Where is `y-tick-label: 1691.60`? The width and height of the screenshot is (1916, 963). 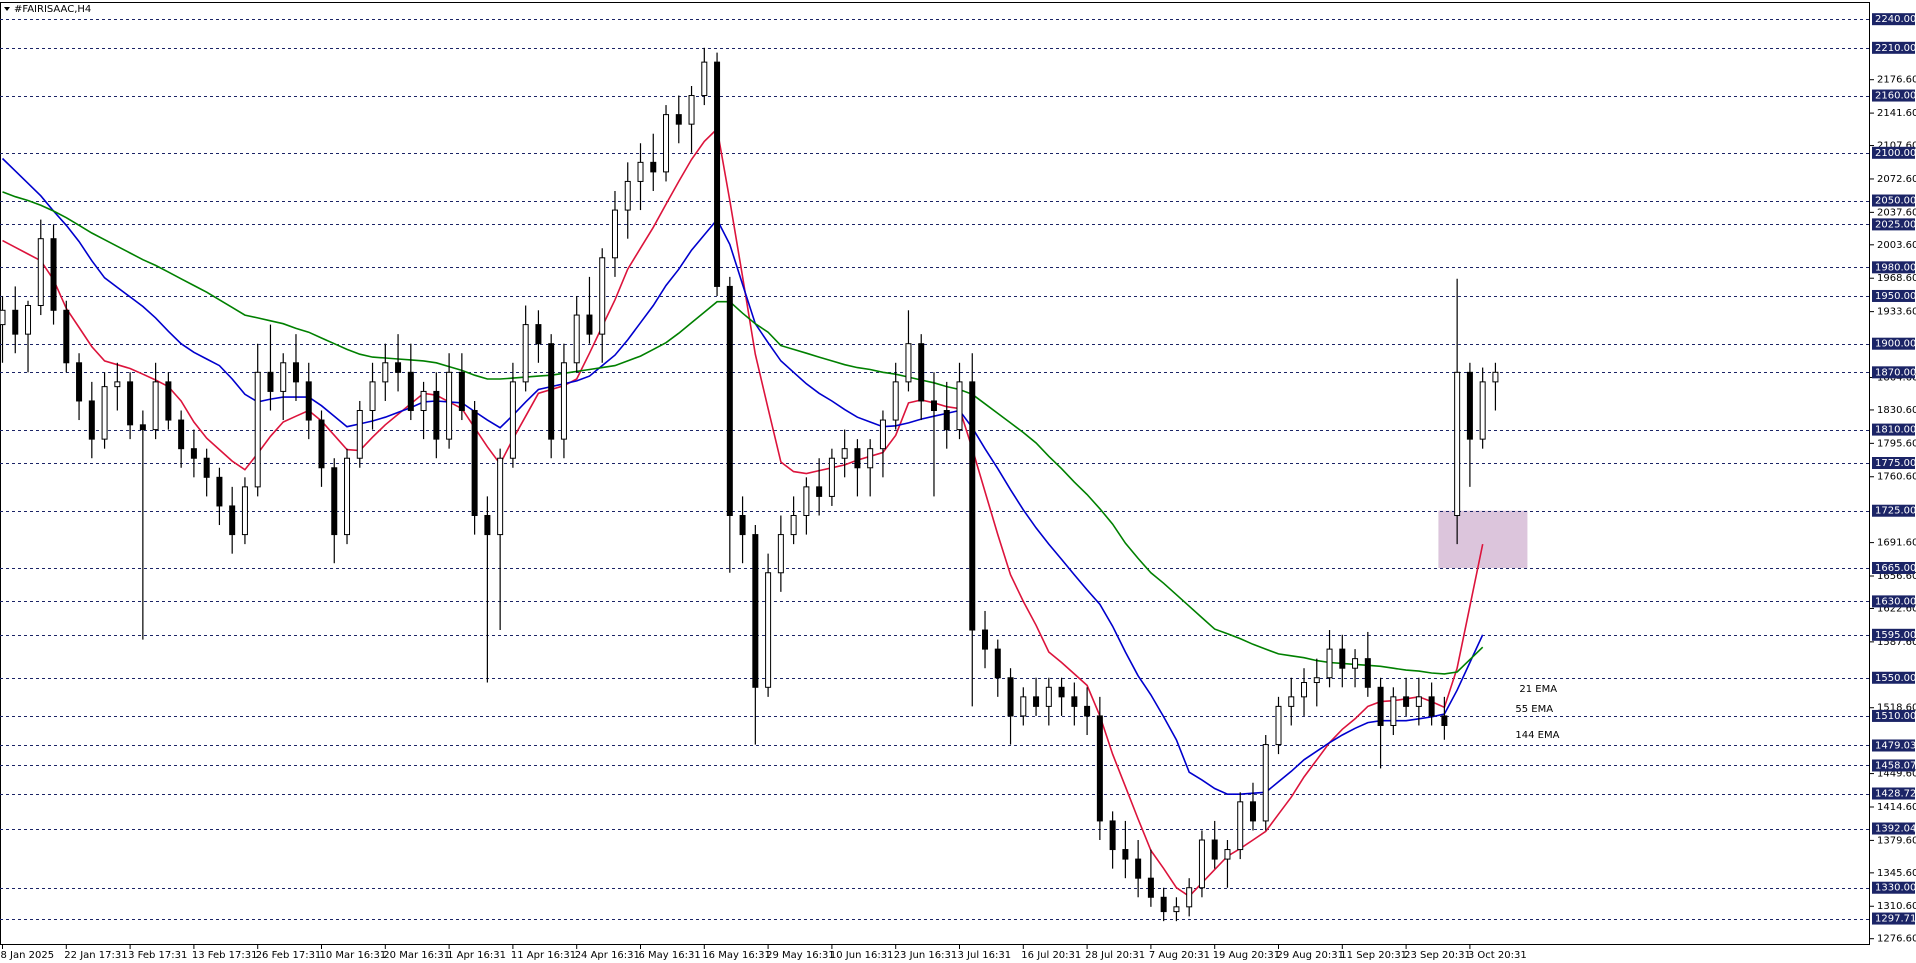
y-tick-label: 1691.60 is located at coordinates (1896, 543).